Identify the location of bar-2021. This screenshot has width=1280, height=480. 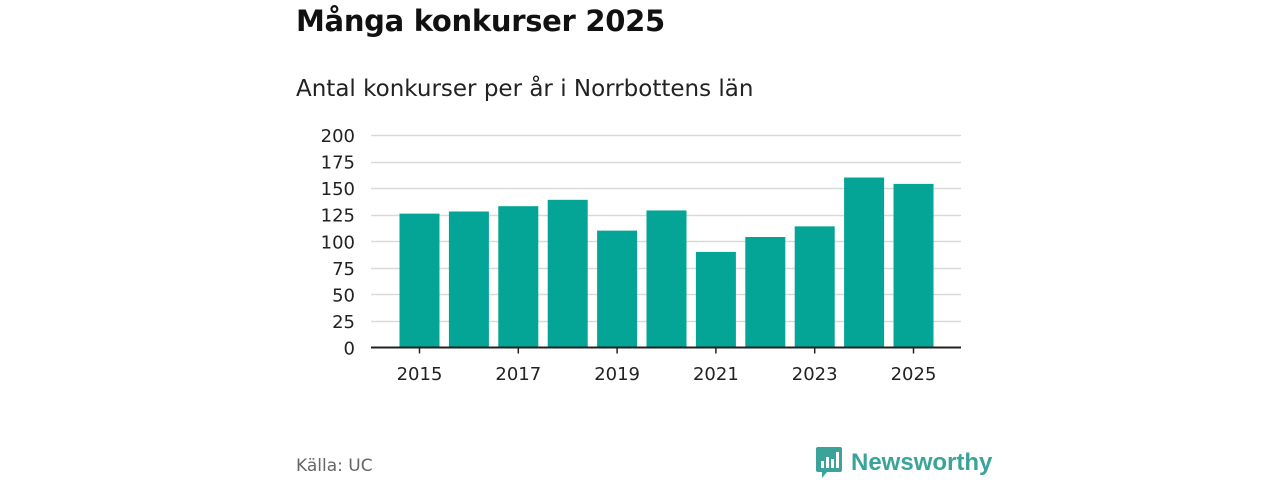
(715, 299).